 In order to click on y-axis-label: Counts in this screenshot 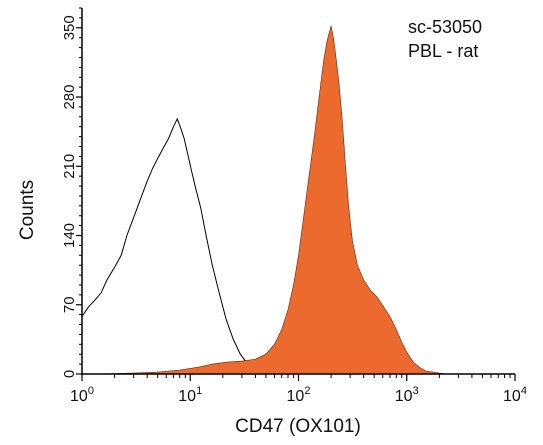, I will do `click(27, 210)`.